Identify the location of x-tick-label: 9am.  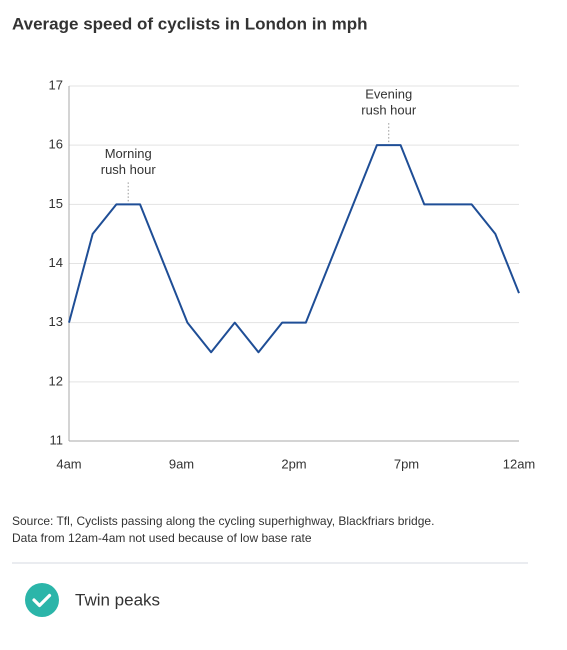
(181, 463).